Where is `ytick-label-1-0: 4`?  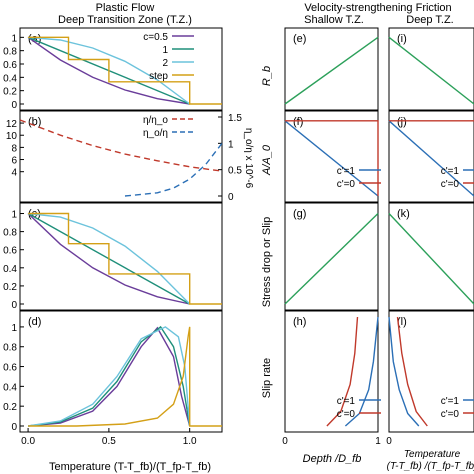 ytick-label-1-0: 4 is located at coordinates (14, 173).